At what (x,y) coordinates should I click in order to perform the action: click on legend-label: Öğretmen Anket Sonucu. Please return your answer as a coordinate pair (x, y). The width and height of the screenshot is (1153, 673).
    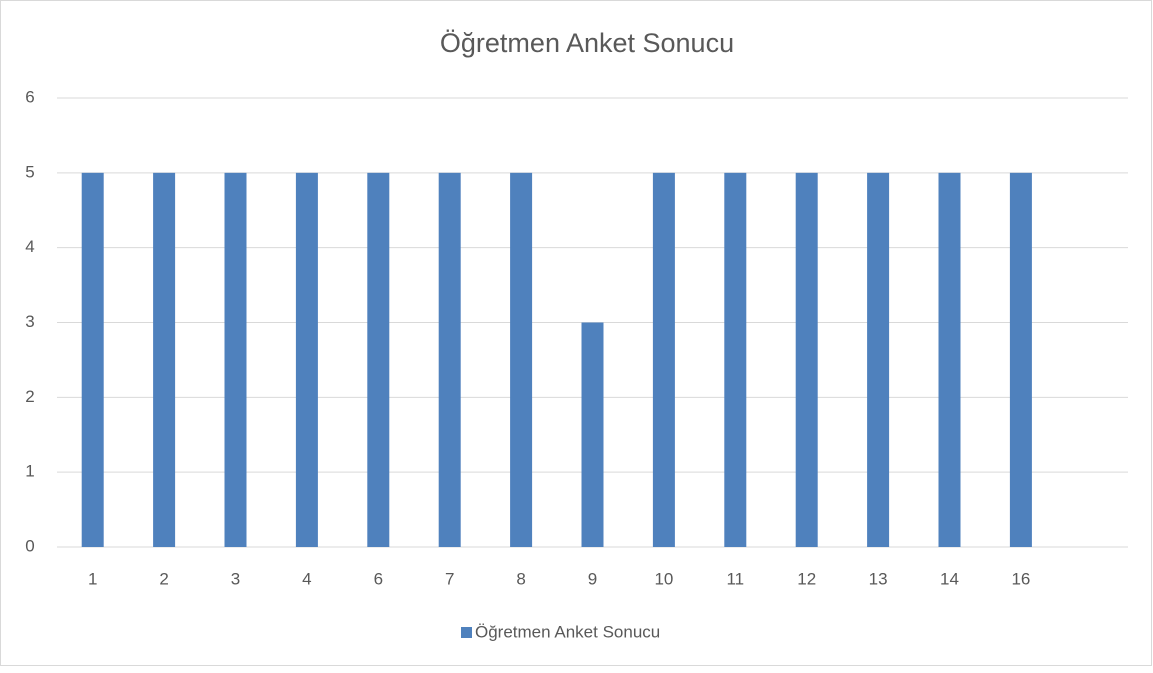
    Looking at the image, I should click on (567, 631).